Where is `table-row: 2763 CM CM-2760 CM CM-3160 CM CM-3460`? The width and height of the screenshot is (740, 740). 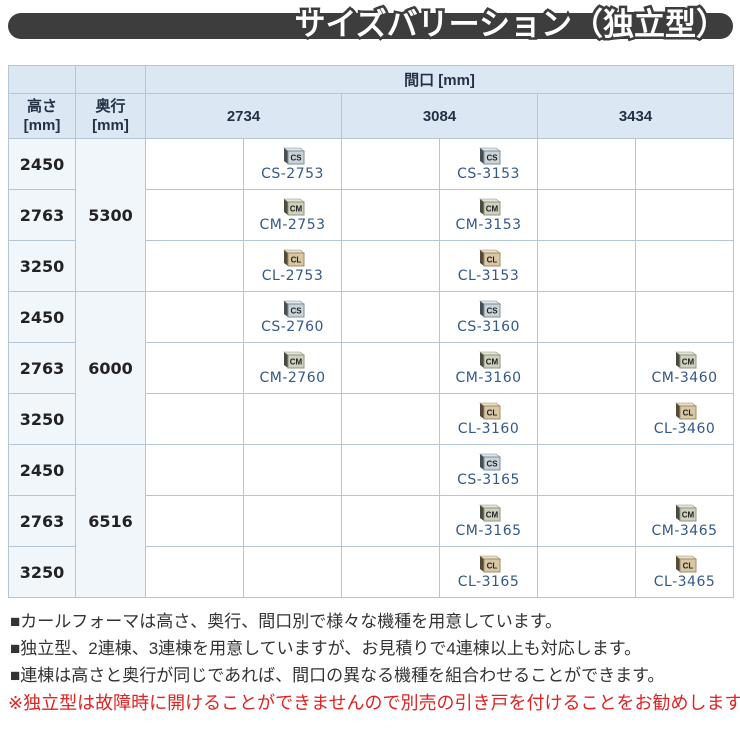
table-row: 2763 CM CM-2760 CM CM-3160 CM CM-3460 is located at coordinates (371, 368).